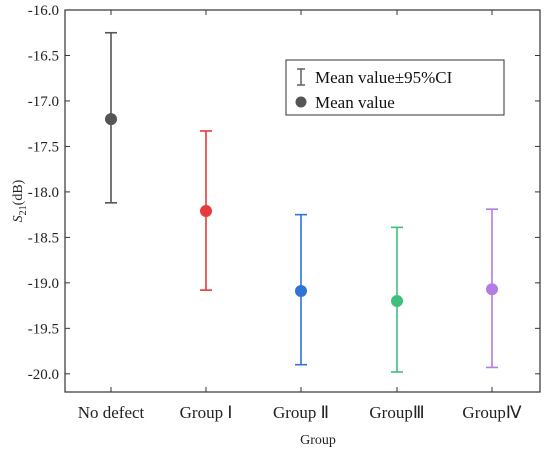 This screenshot has width=550, height=456. Describe the element at coordinates (355, 102) in the screenshot. I see `legend-entry-mean: Mean value` at that location.